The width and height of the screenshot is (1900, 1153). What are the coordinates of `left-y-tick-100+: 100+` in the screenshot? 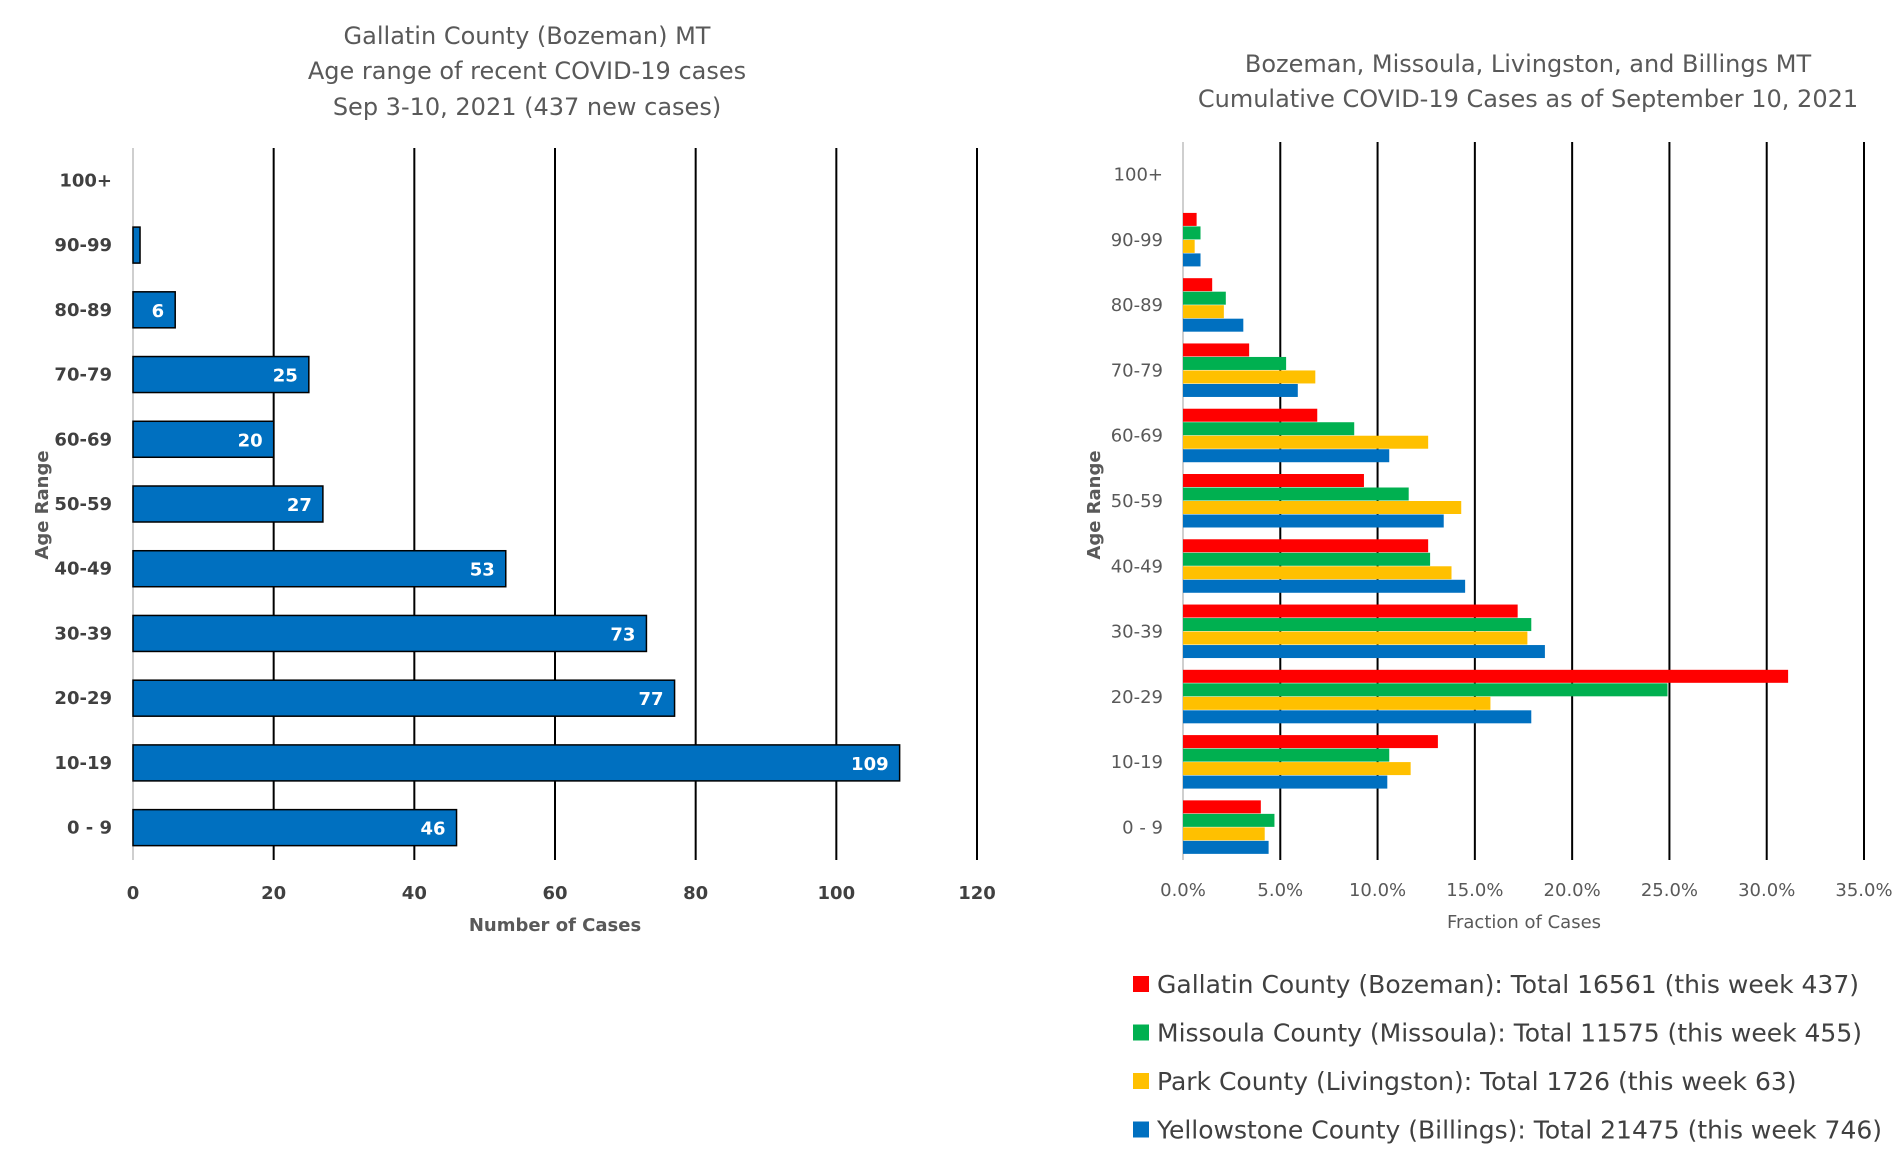 It's located at (85, 180).